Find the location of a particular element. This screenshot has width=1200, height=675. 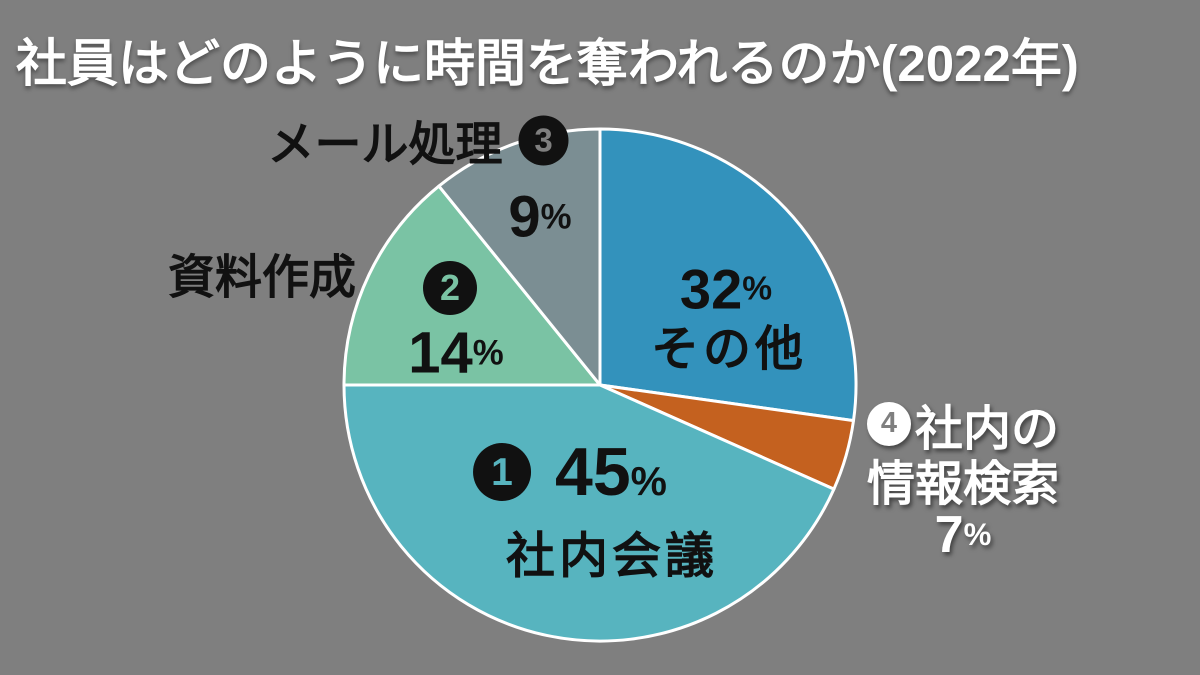

search-name-line2: 情報検索 is located at coordinates (963, 484).